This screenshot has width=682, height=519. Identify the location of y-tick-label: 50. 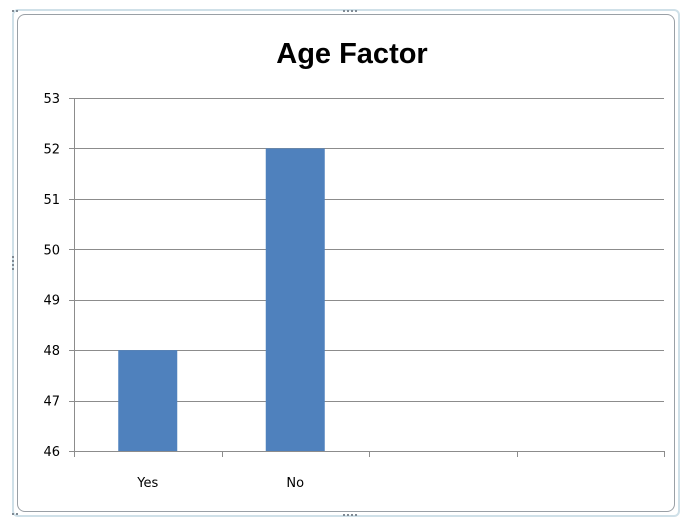
(51, 250).